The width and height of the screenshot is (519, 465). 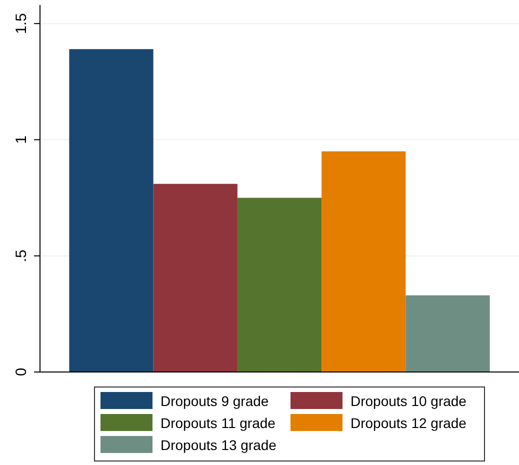 I want to click on y-tick-label: 1.5, so click(x=21, y=23).